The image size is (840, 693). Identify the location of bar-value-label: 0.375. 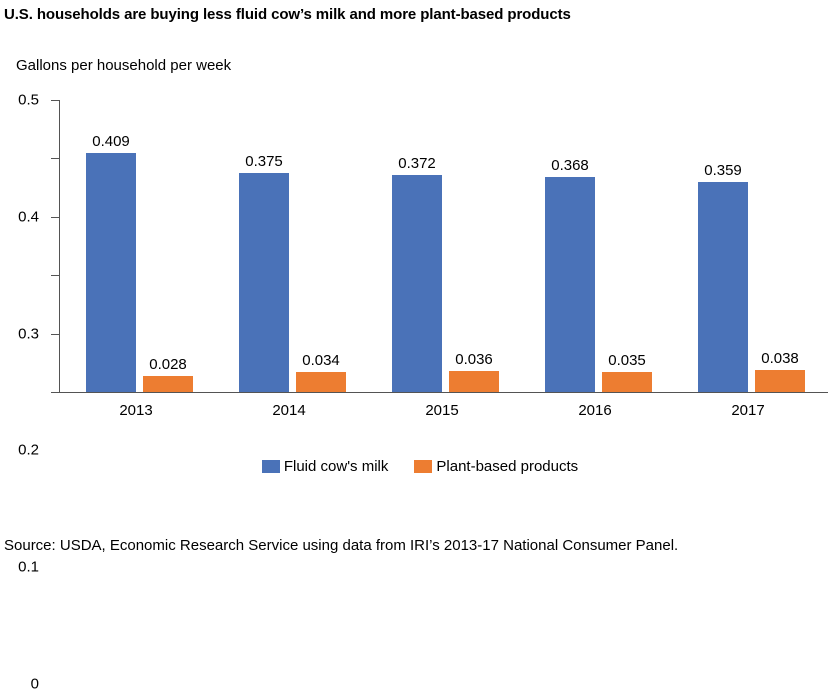
(264, 161).